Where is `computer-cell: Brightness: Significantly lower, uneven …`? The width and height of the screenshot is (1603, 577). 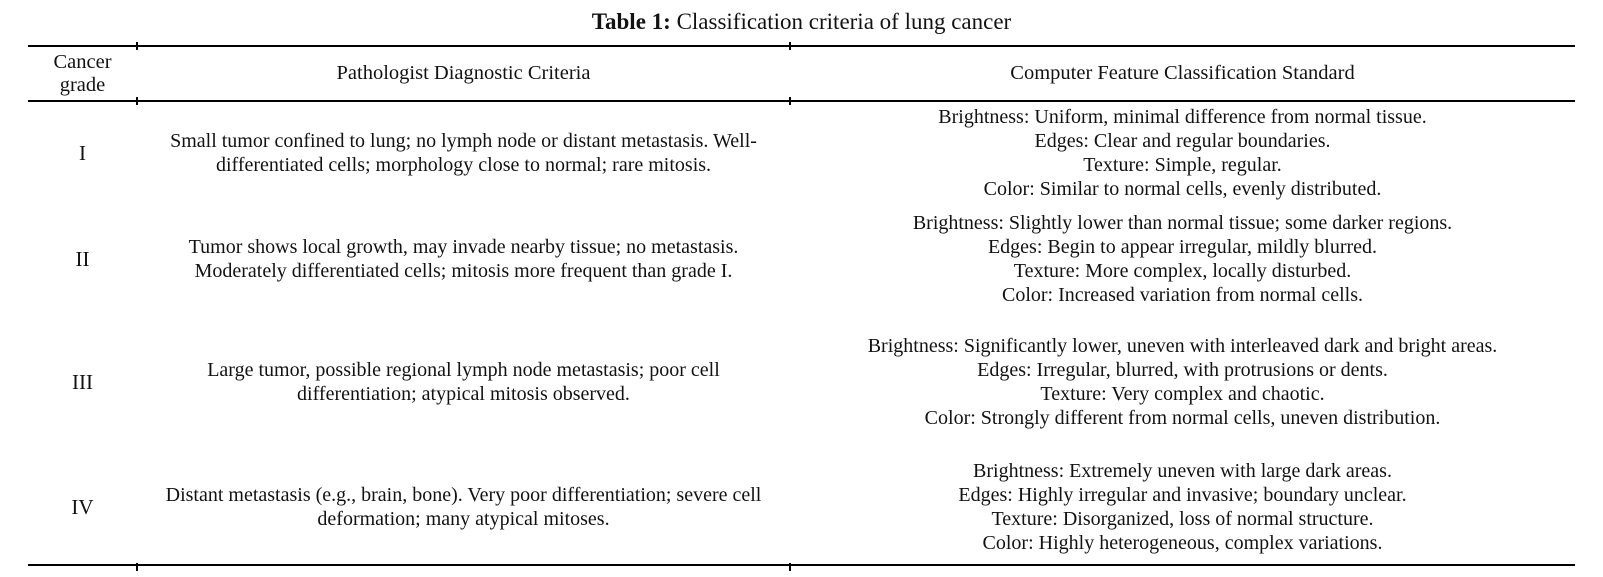
computer-cell: Brightness: Significantly lower, uneven … is located at coordinates (1182, 381).